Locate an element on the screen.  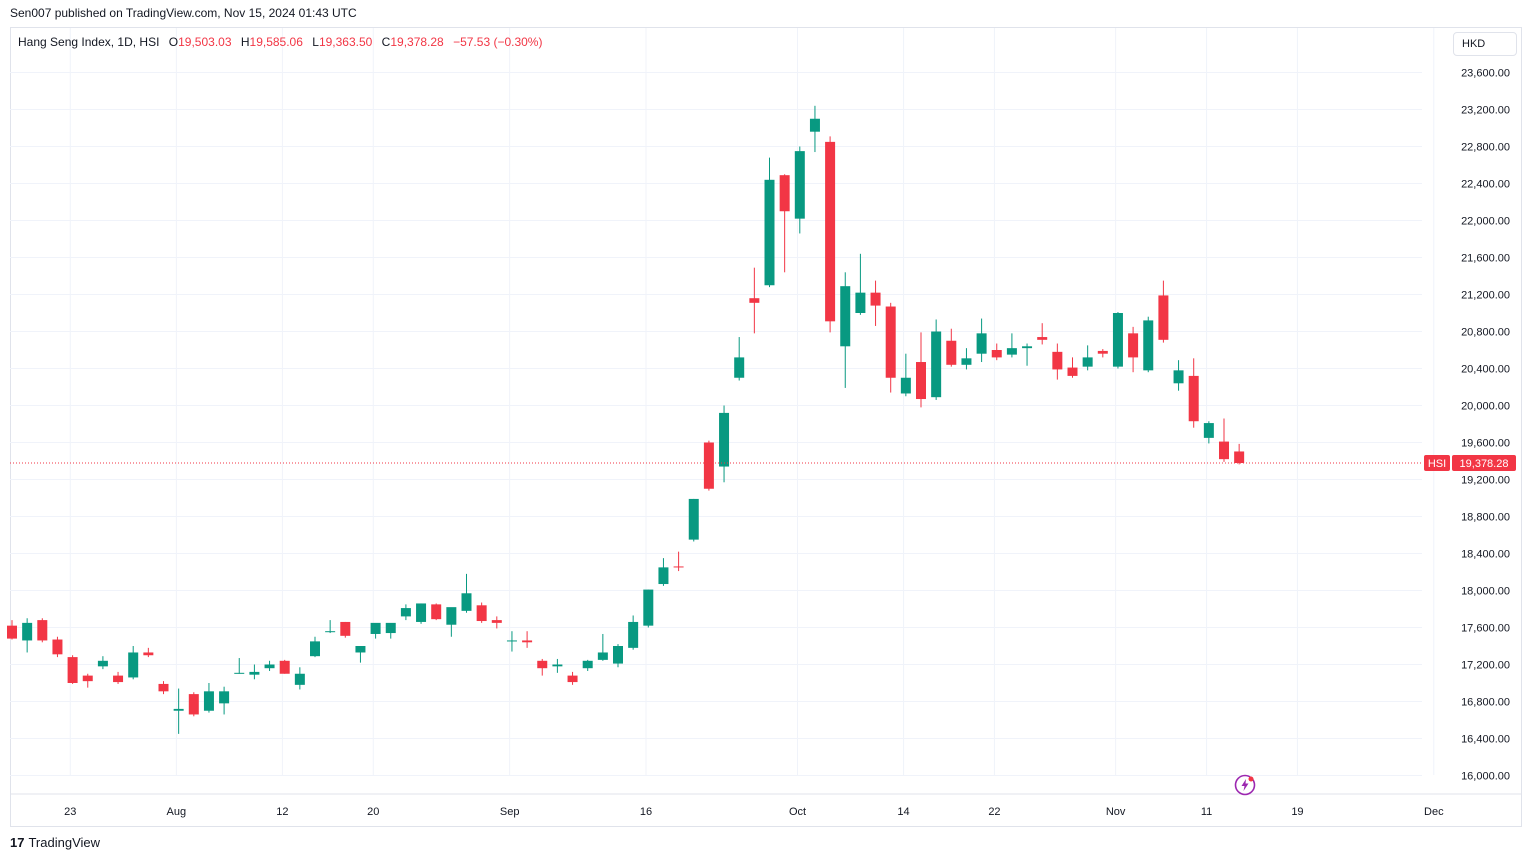
time-axis: 23 Aug 12 20 Sep 16 Oct 14 22 Nov 11 19 Dec is located at coordinates (754, 812).